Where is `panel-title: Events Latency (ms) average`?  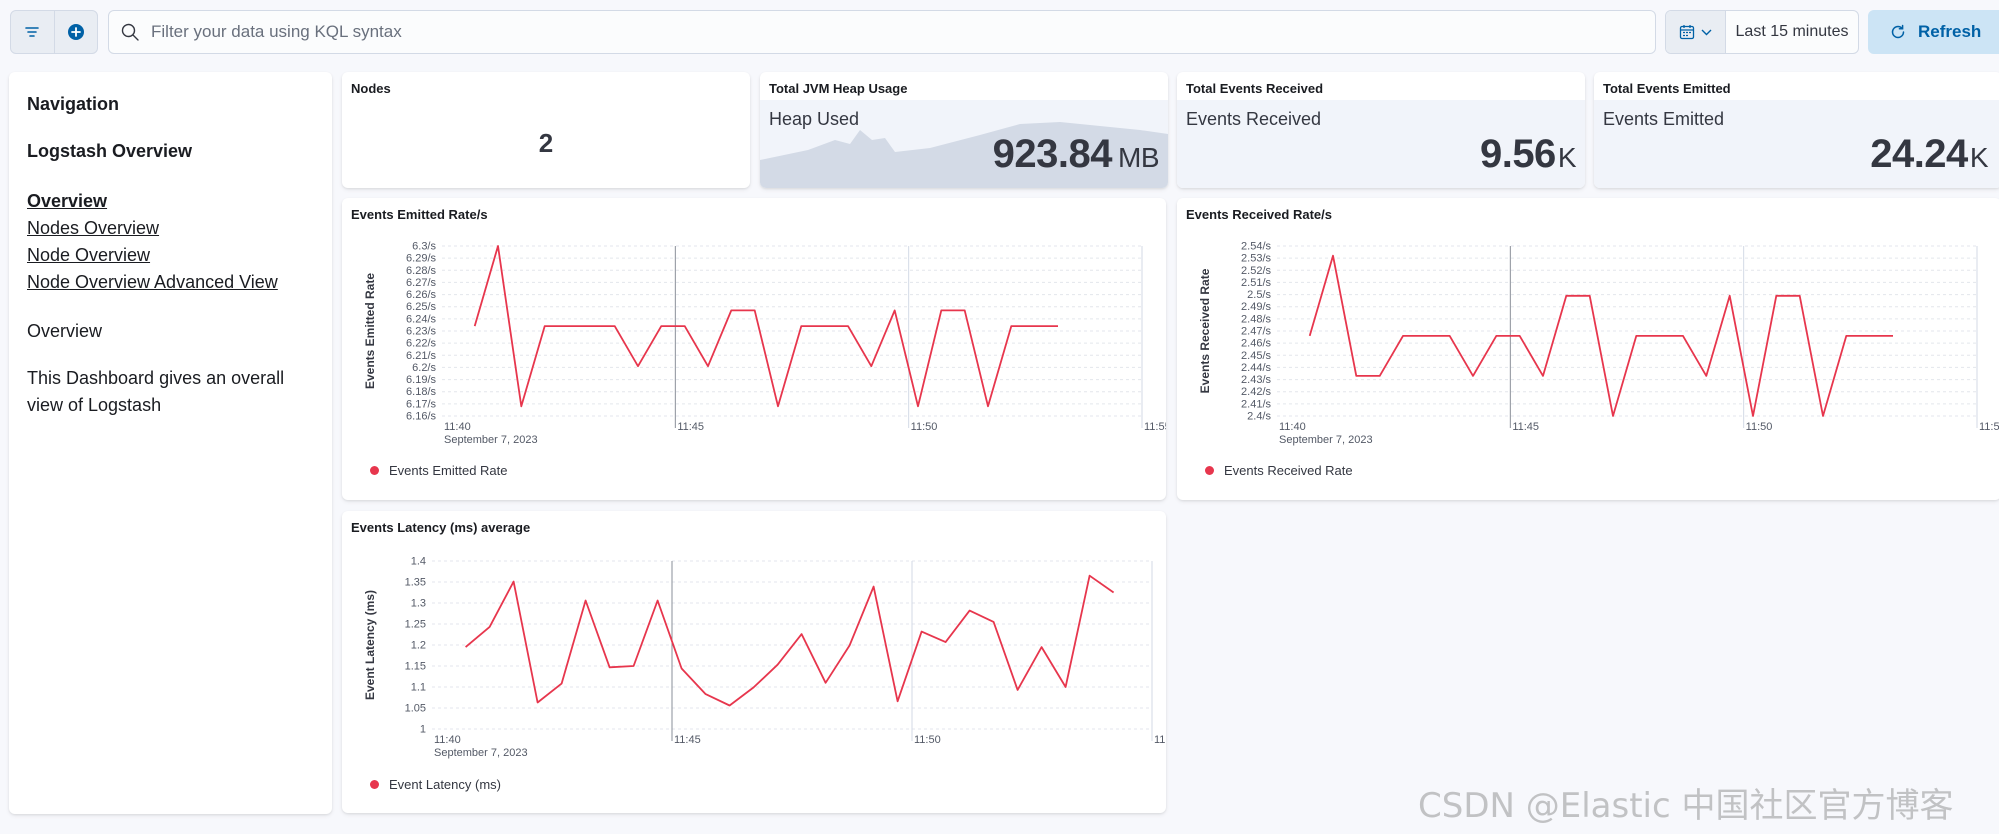
panel-title: Events Latency (ms) average is located at coordinates (441, 527).